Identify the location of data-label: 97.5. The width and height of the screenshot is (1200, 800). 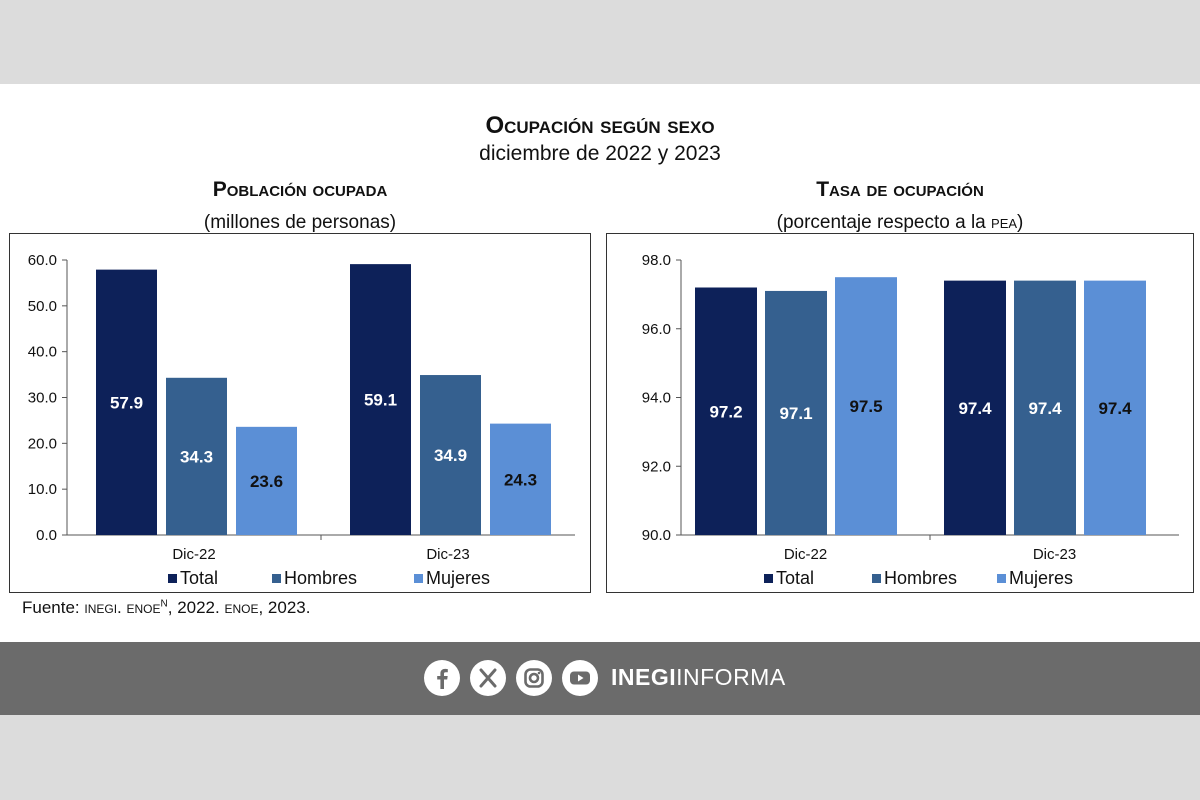
(865, 406).